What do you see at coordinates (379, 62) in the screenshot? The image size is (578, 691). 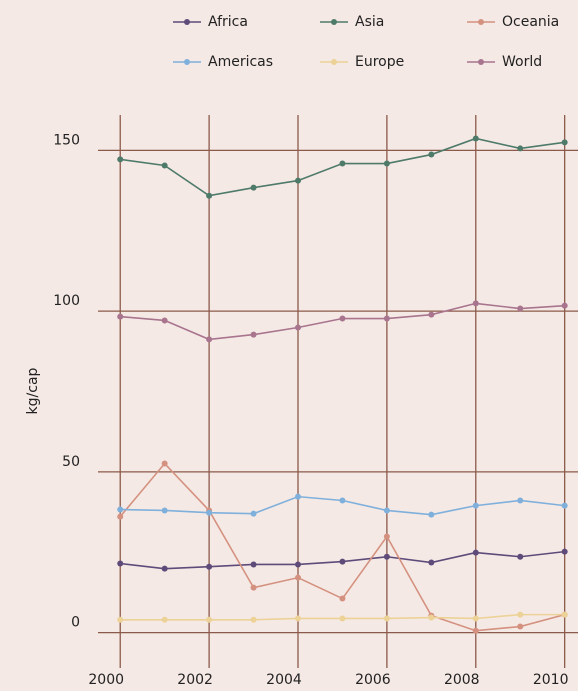 I see `legend-label: Europe` at bounding box center [379, 62].